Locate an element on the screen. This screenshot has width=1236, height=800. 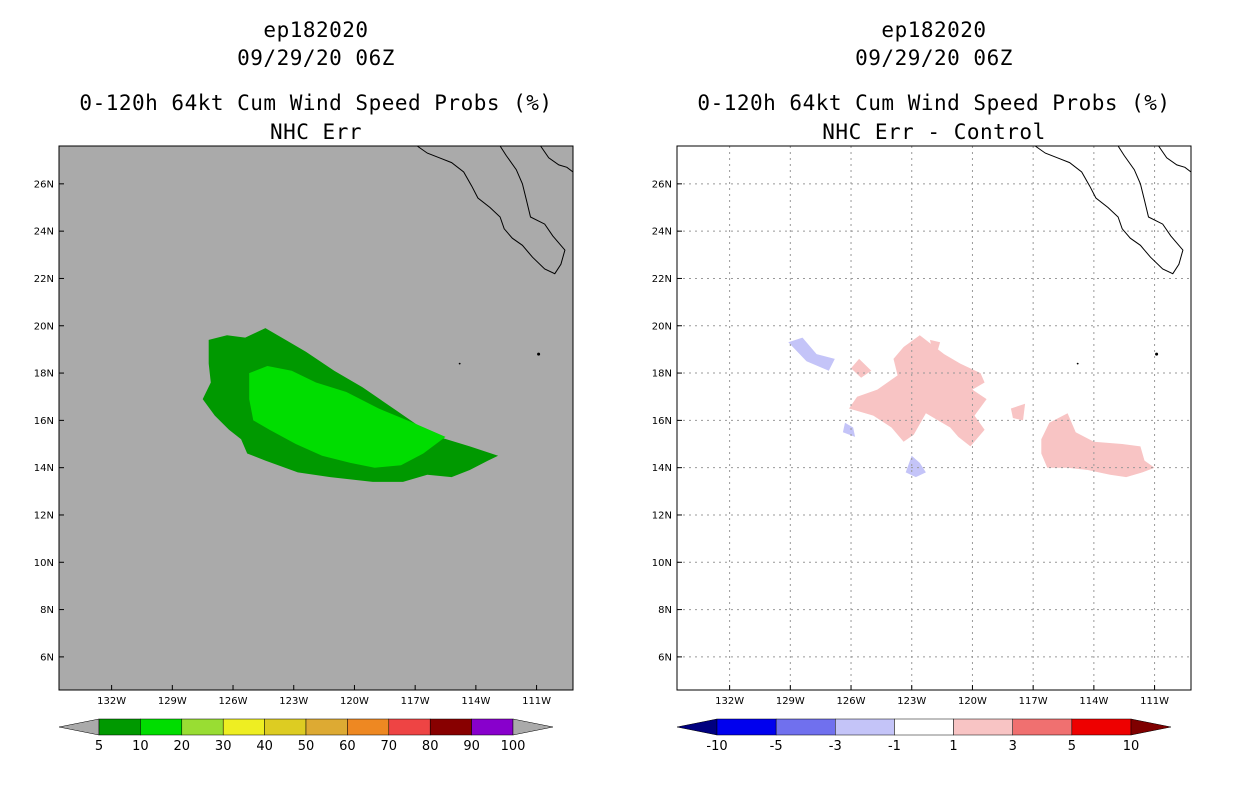
right-title-subtitle: NHC Err - Control is located at coordinates (934, 132).